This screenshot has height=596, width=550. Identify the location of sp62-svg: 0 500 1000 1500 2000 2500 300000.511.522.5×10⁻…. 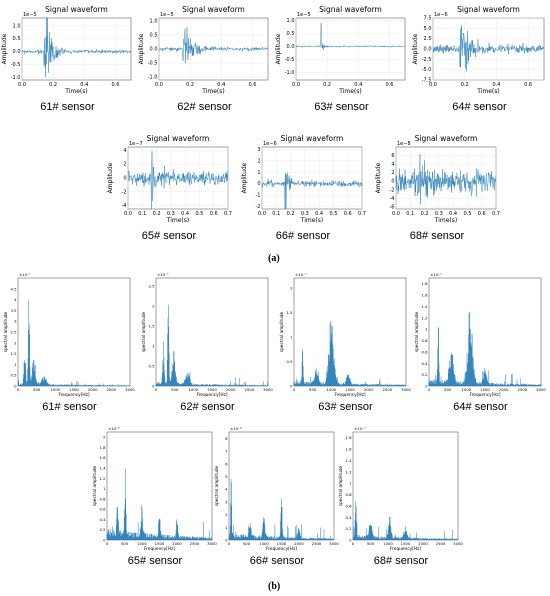
(207, 335).